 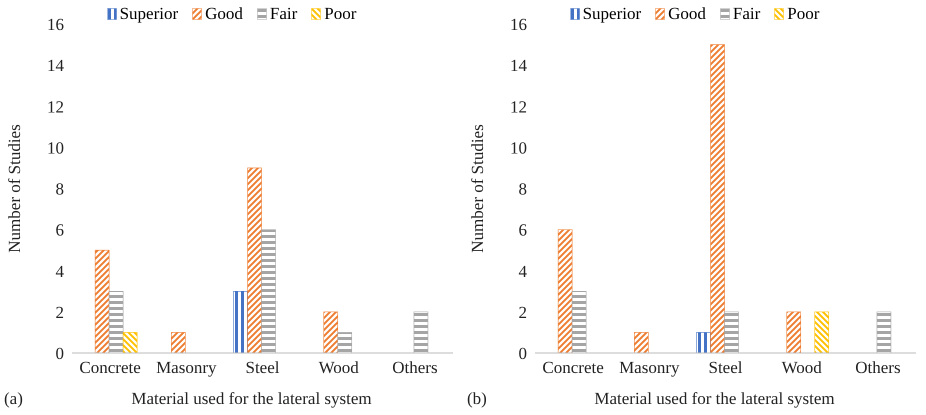 What do you see at coordinates (477, 399) in the screenshot?
I see `text: (b)` at bounding box center [477, 399].